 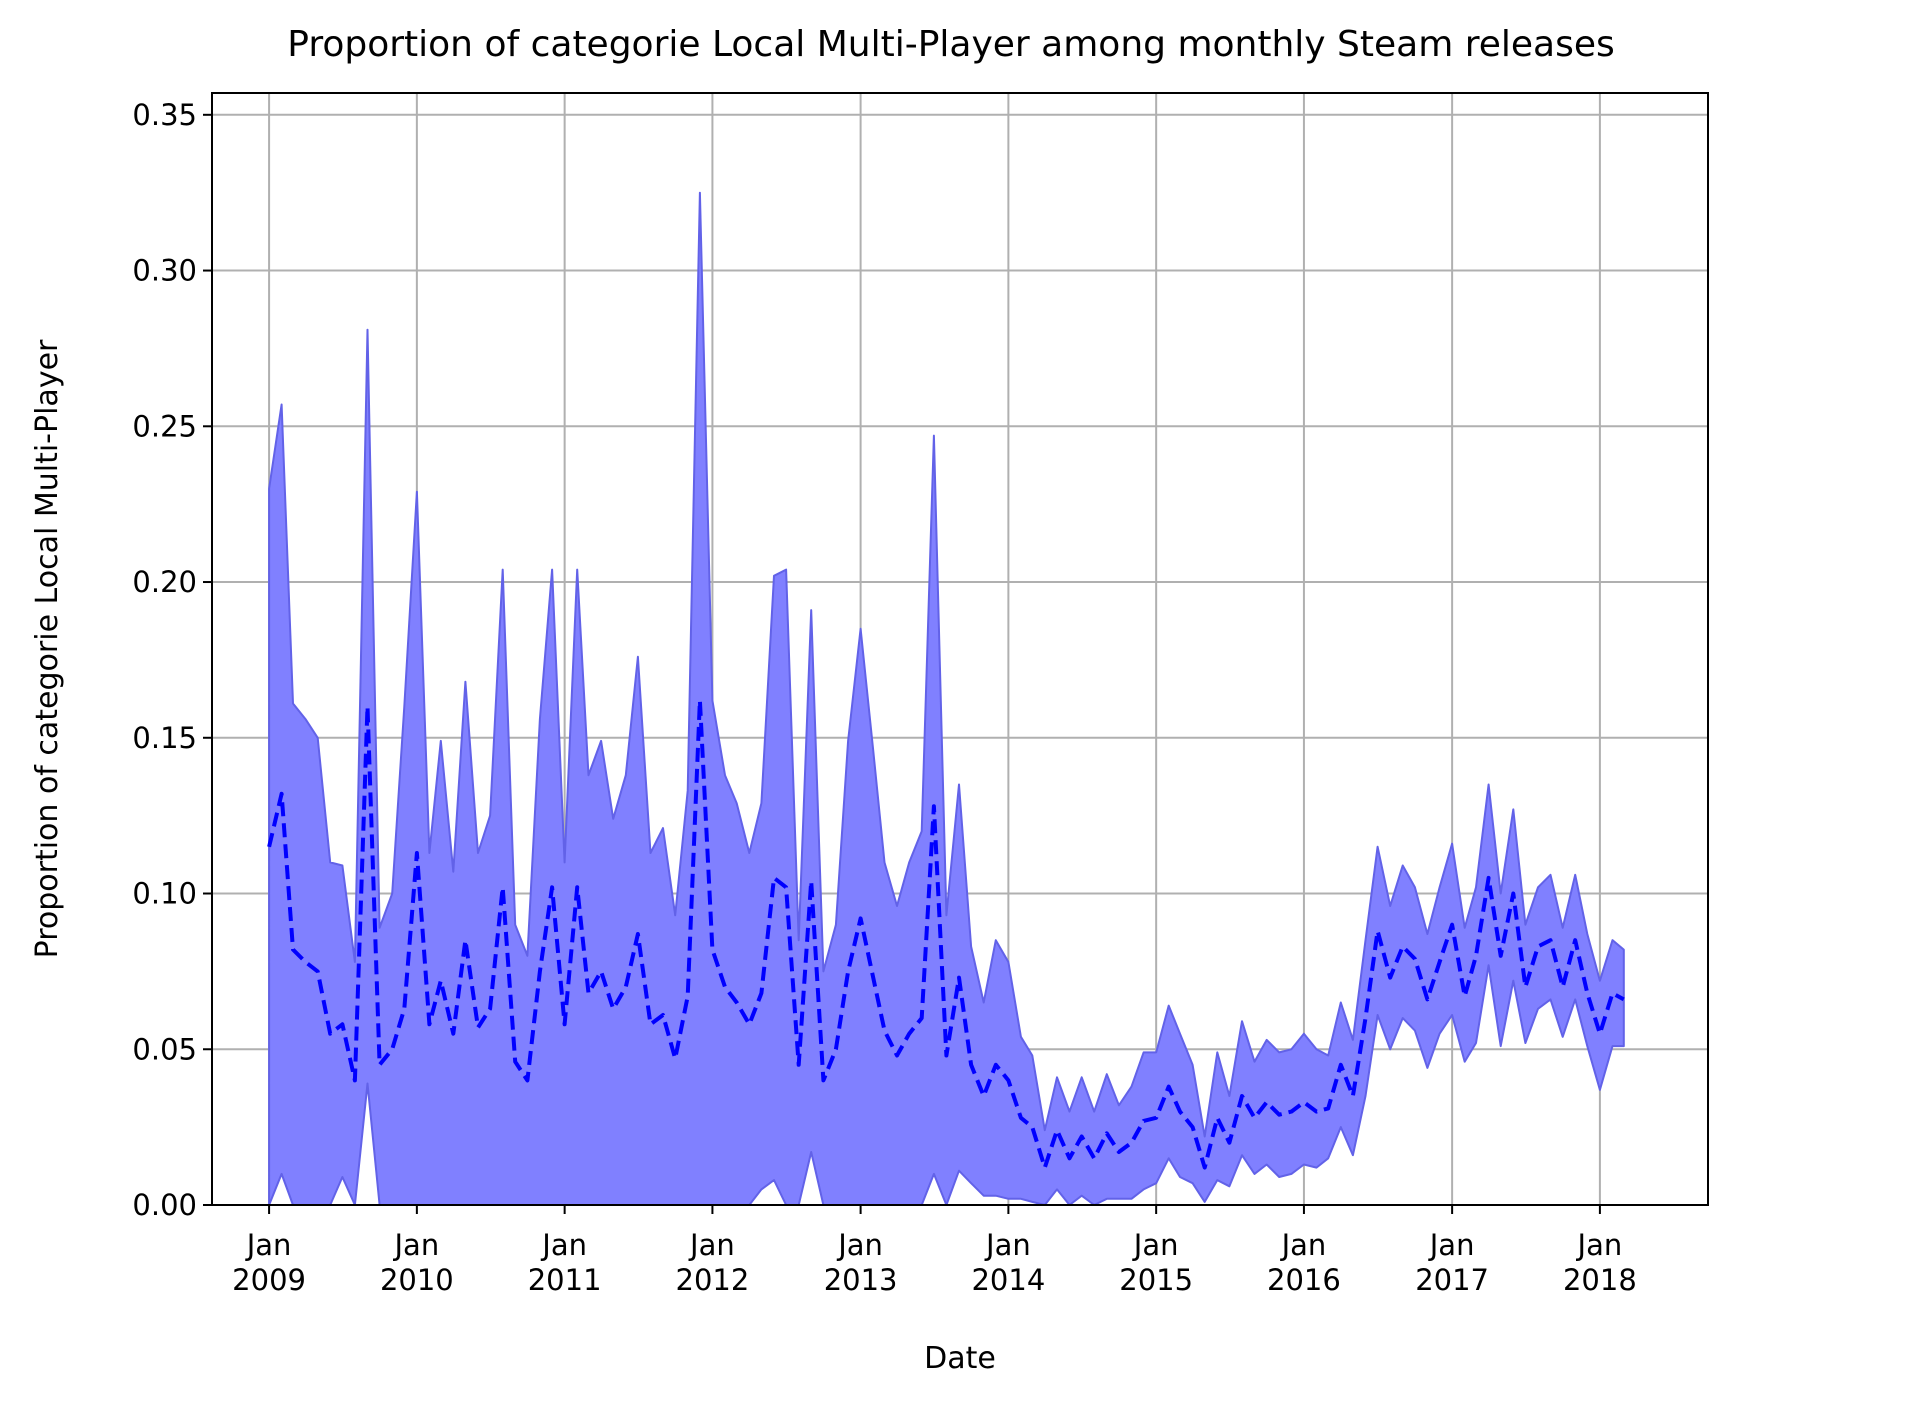 I want to click on x-tick-year: 2010, so click(x=417, y=1280).